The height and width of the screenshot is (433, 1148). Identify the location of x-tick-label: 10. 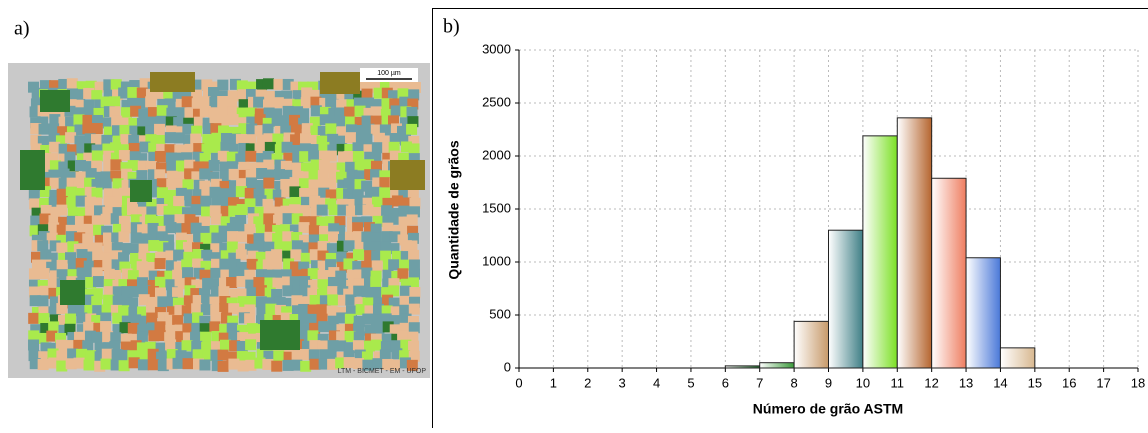
(863, 382).